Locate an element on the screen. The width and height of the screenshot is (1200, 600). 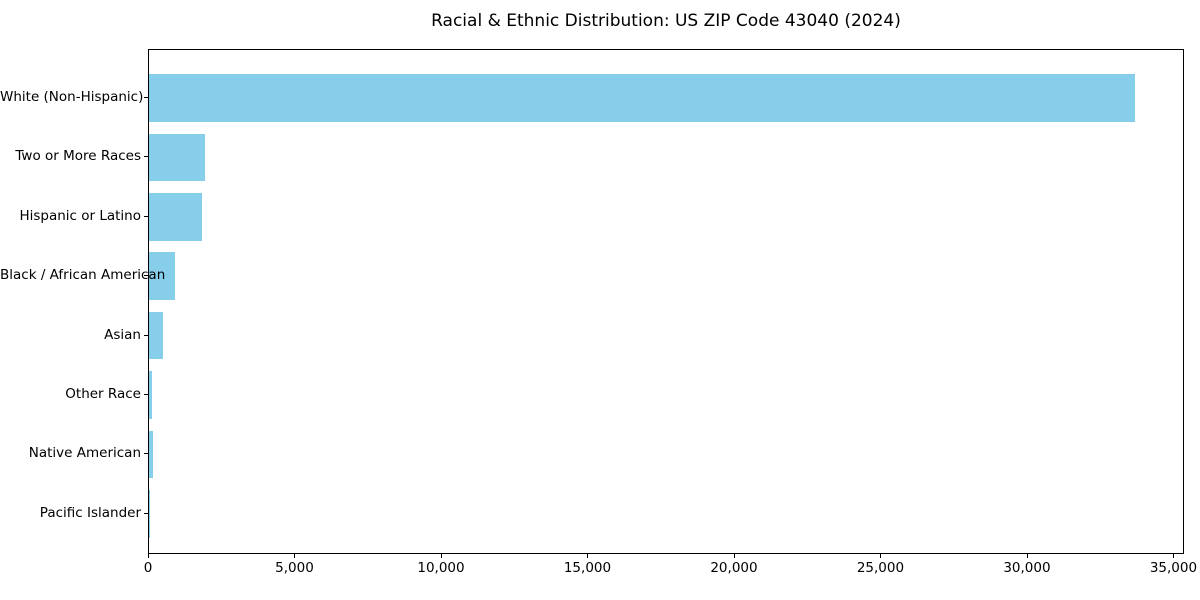
bar-native-american is located at coordinates (151, 454).